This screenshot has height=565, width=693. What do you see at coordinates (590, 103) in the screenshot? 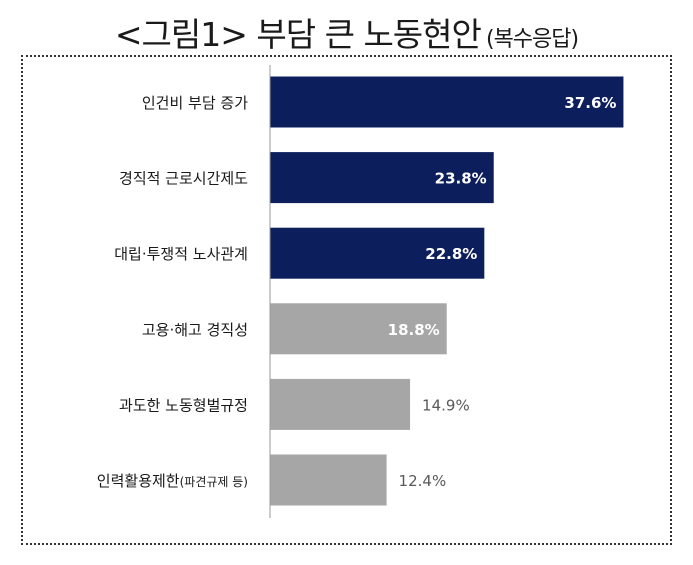
I see `value-label: 37.6%` at bounding box center [590, 103].